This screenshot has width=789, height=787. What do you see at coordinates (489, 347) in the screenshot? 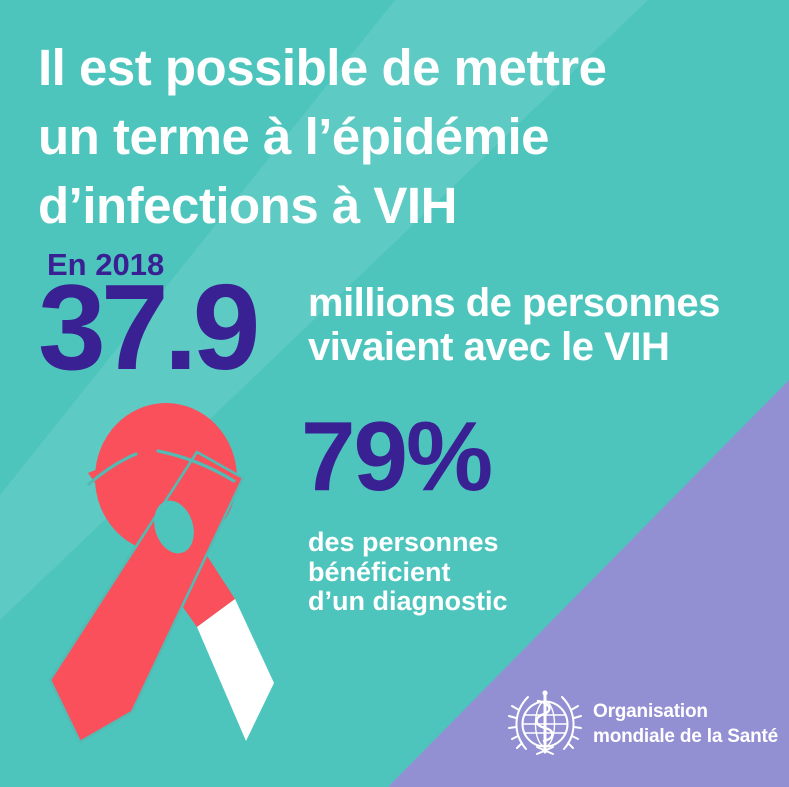
I see `stat-hiv-caption-line-2: vivaient avec le VIH` at bounding box center [489, 347].